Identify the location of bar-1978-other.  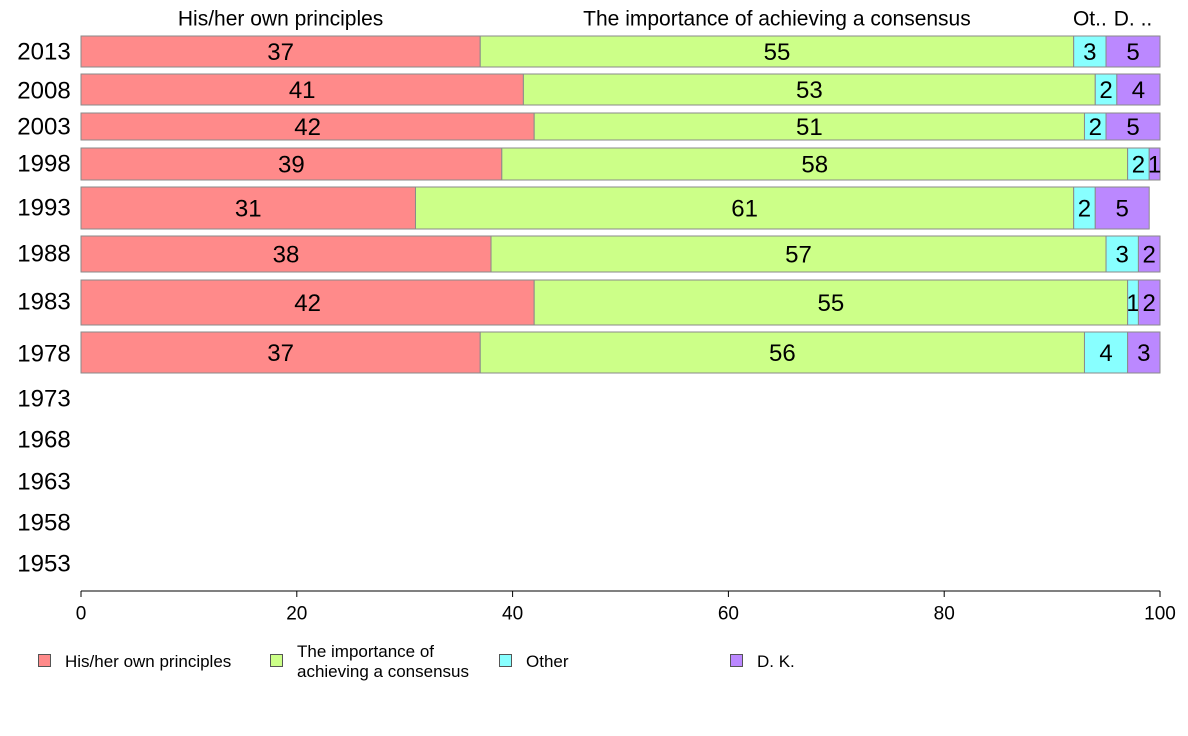
(1106, 352).